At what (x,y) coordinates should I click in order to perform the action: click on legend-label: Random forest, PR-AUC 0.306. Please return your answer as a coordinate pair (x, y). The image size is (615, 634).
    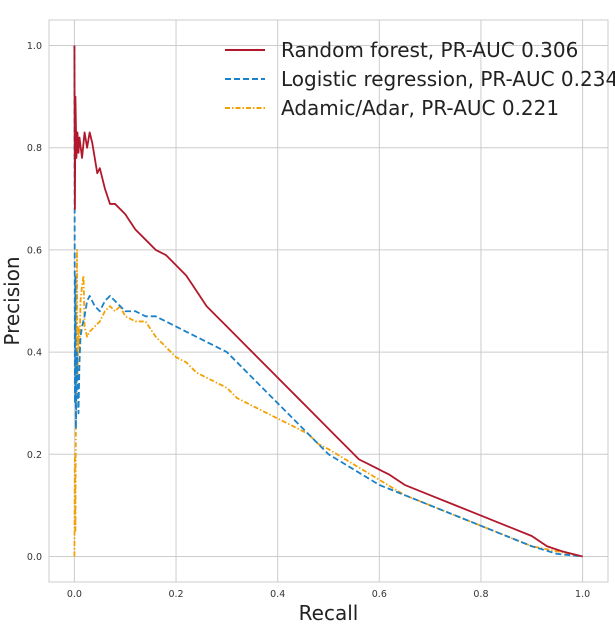
    Looking at the image, I should click on (429, 50).